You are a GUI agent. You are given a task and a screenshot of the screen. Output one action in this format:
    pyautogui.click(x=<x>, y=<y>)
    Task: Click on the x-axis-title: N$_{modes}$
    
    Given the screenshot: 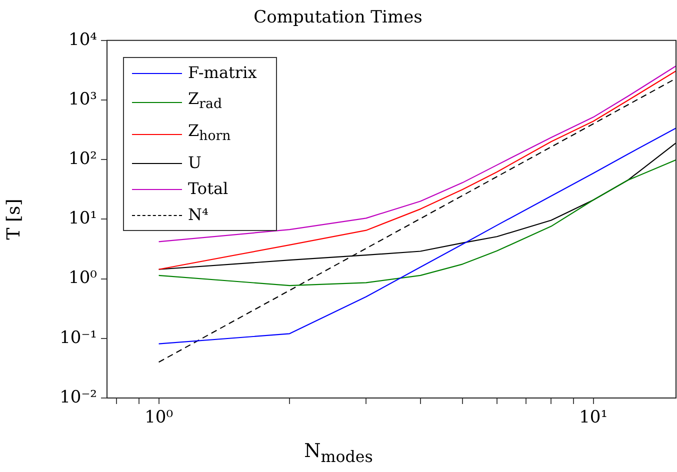 What is the action you would take?
    pyautogui.click(x=338, y=453)
    